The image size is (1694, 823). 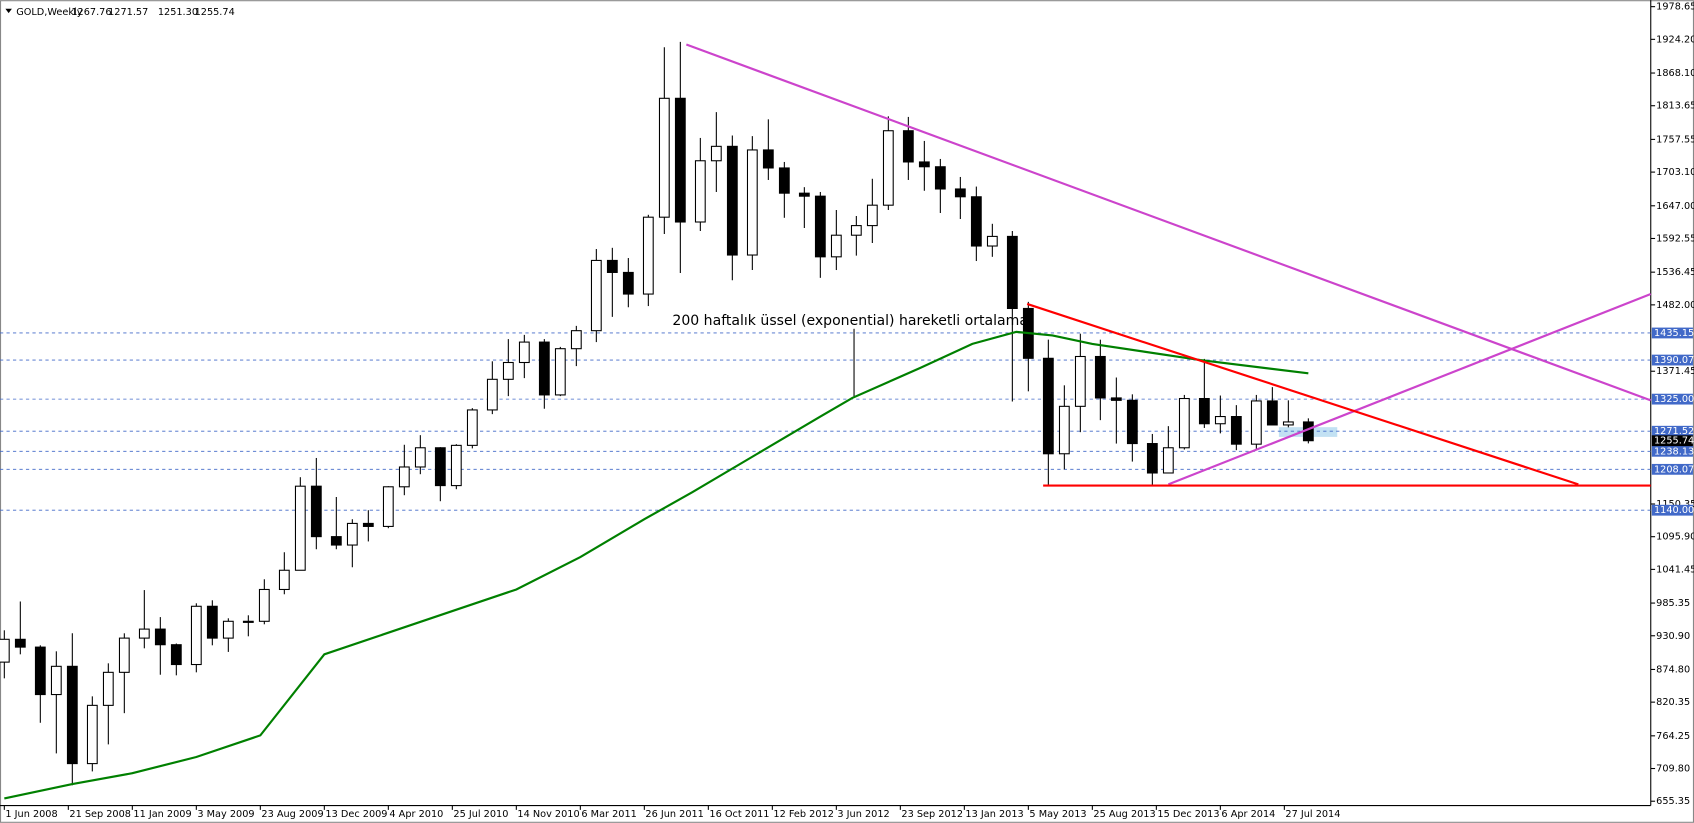 I want to click on quote: 1267.76, so click(x=91, y=12).